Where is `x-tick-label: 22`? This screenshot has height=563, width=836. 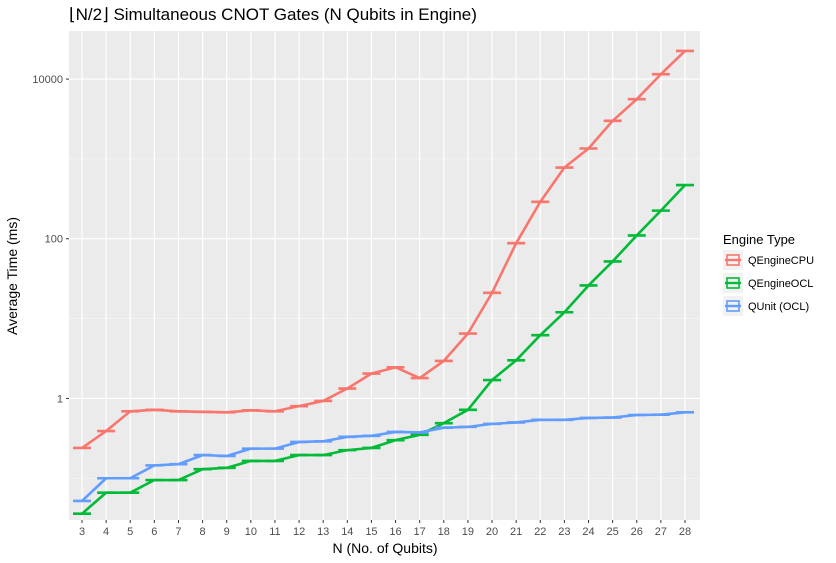
x-tick-label: 22 is located at coordinates (540, 532).